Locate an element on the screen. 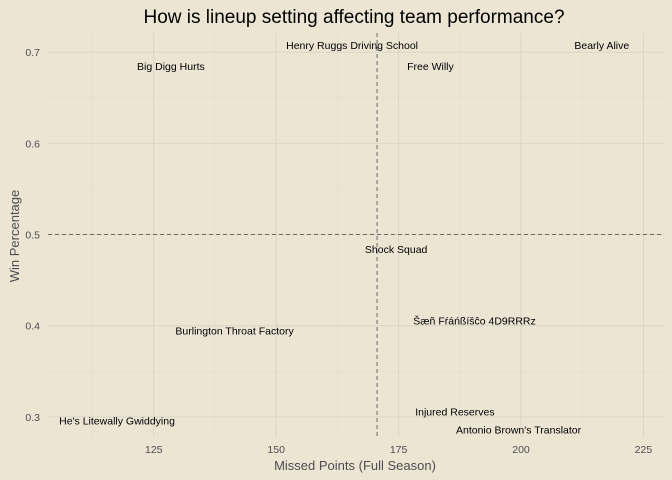  y-tick-label: 0.4 is located at coordinates (32, 327).